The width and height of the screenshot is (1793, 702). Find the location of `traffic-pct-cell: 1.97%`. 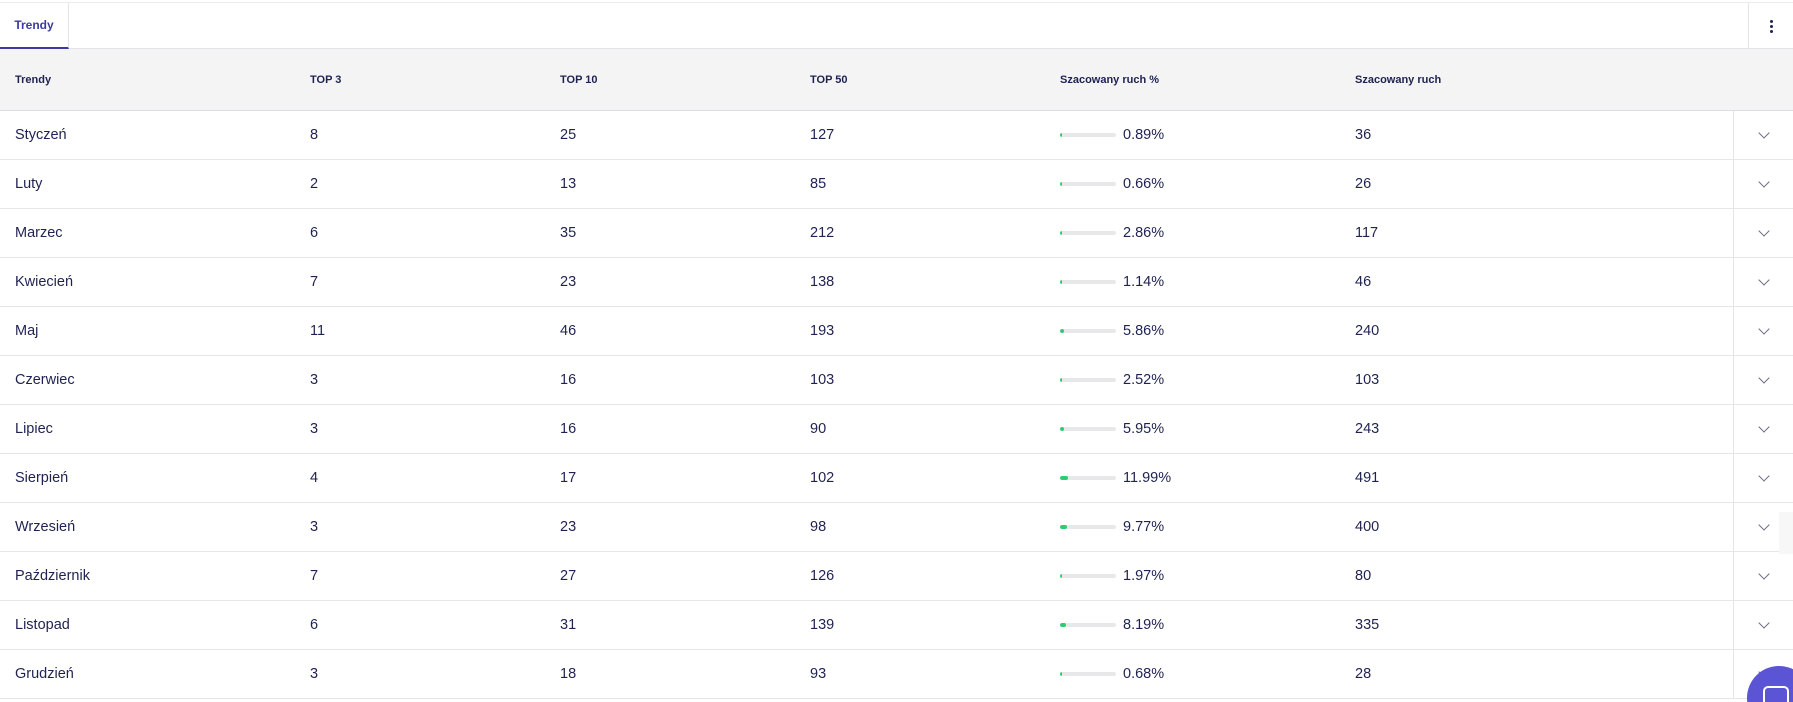

traffic-pct-cell: 1.97% is located at coordinates (1112, 576).